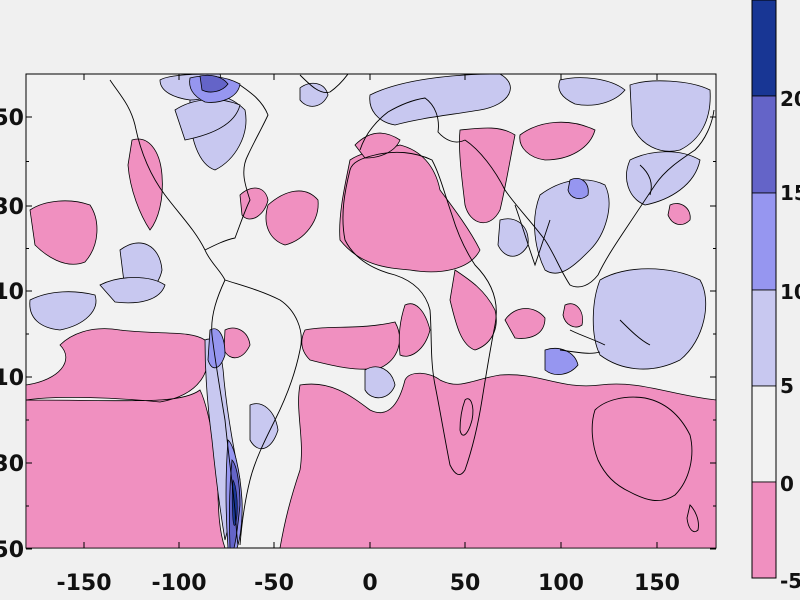  Describe the element at coordinates (790, 193) in the screenshot. I see `colorbar-label: 15` at that location.